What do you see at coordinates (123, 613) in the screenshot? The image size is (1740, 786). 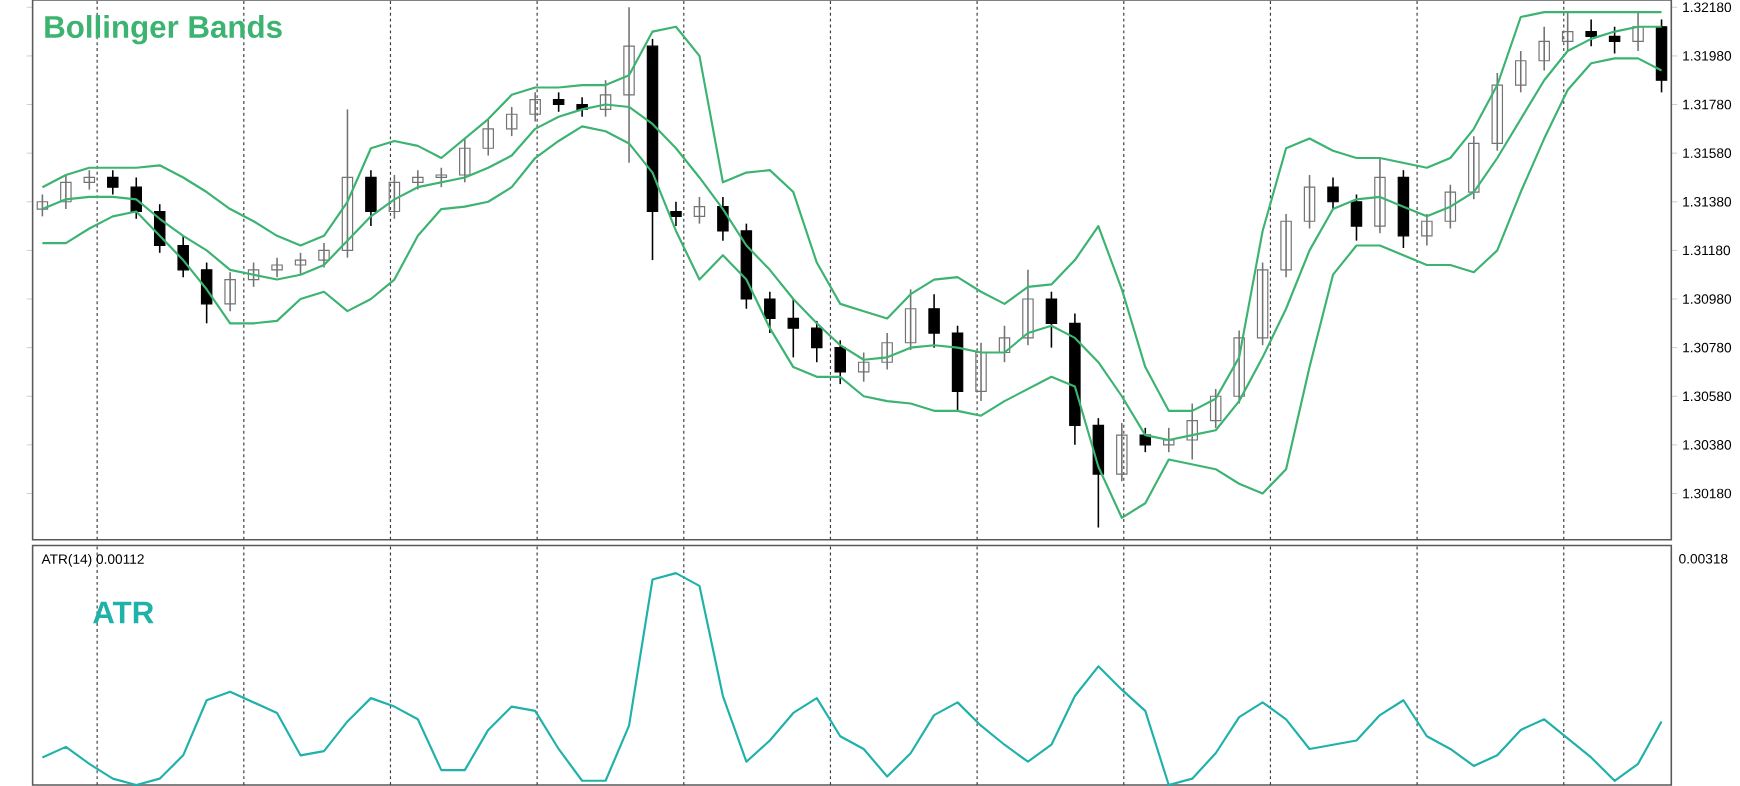 I see `text: ATR` at bounding box center [123, 613].